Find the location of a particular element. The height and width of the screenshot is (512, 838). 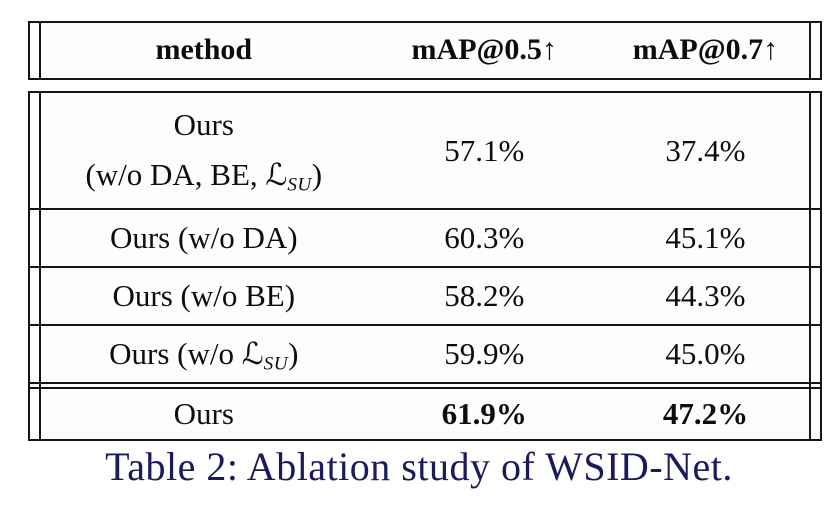

table-caption: Table 2: Ablation study of WSID-Net. is located at coordinates (419, 466).